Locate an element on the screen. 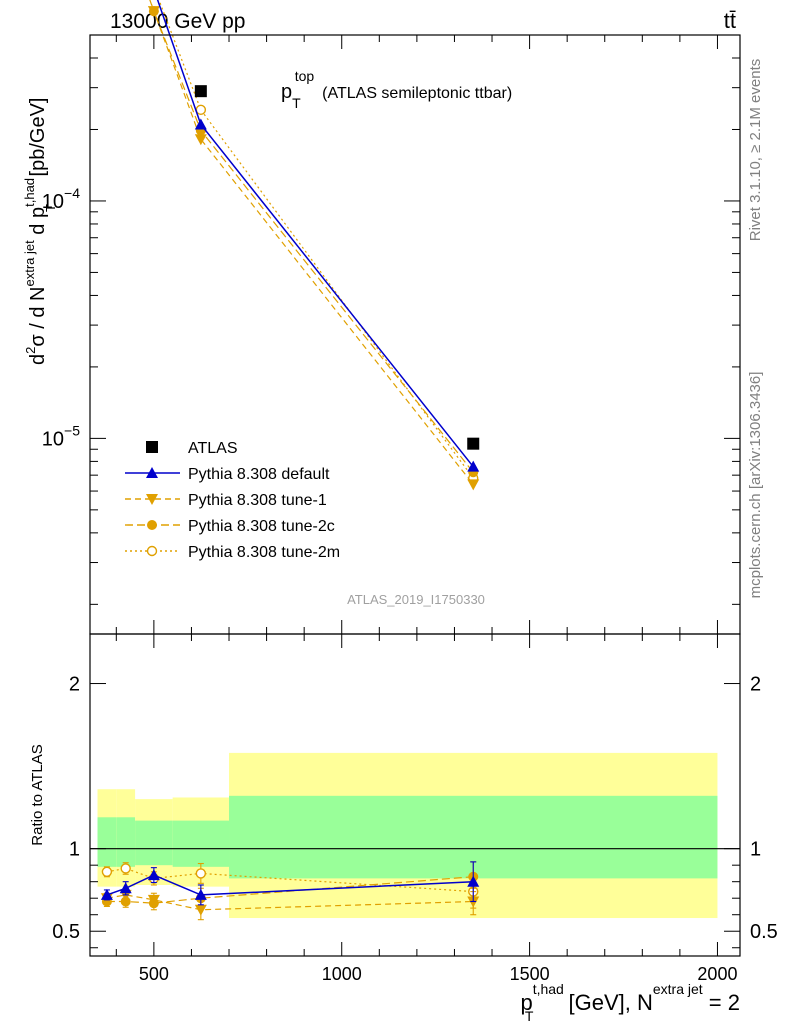  ytick-exp: −4 is located at coordinates (72, 193).